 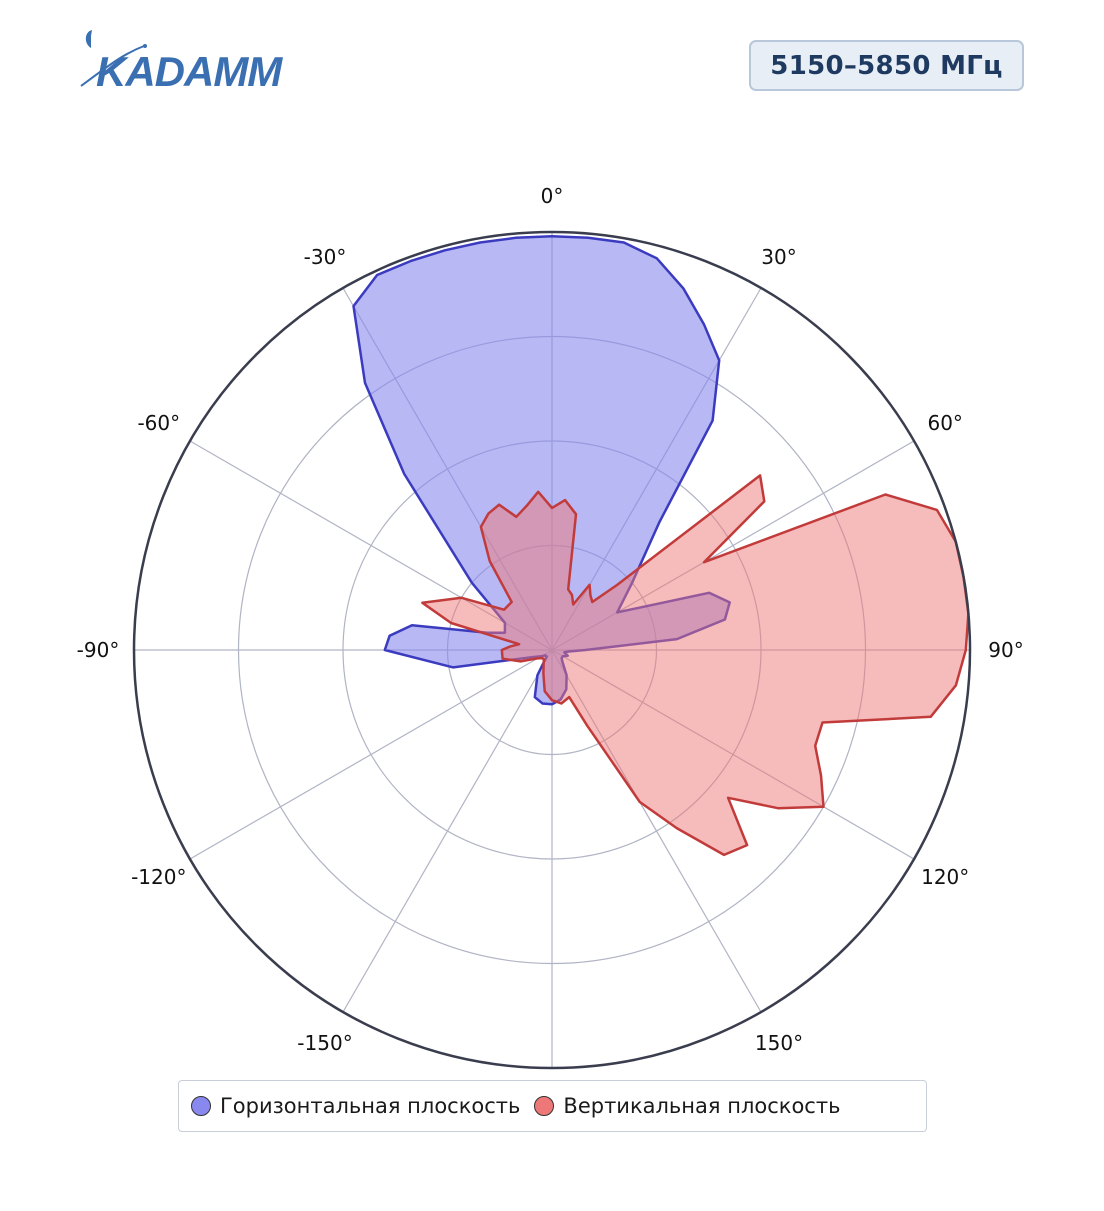 What do you see at coordinates (544, 1106) in the screenshot?
I see `legend-swatch-vertical-icon` at bounding box center [544, 1106].